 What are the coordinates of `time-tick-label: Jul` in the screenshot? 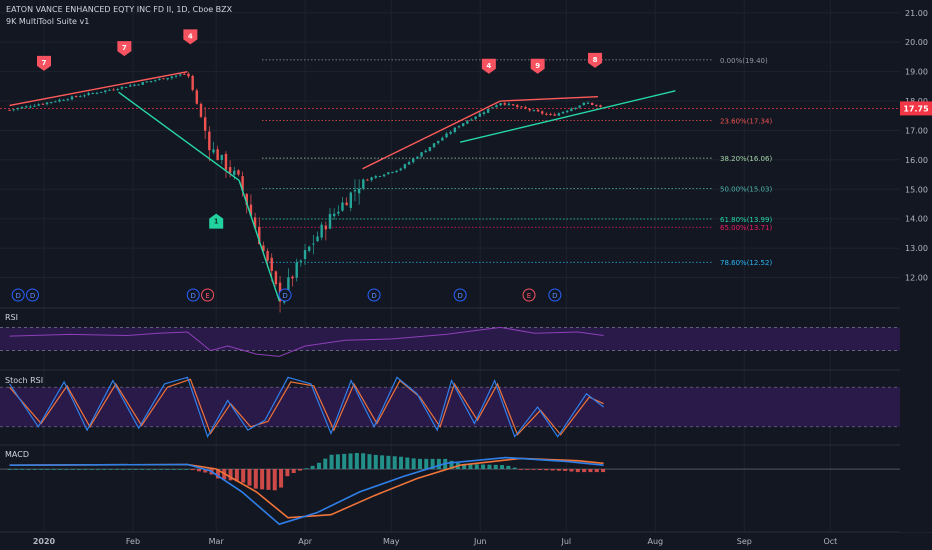 It's located at (566, 541).